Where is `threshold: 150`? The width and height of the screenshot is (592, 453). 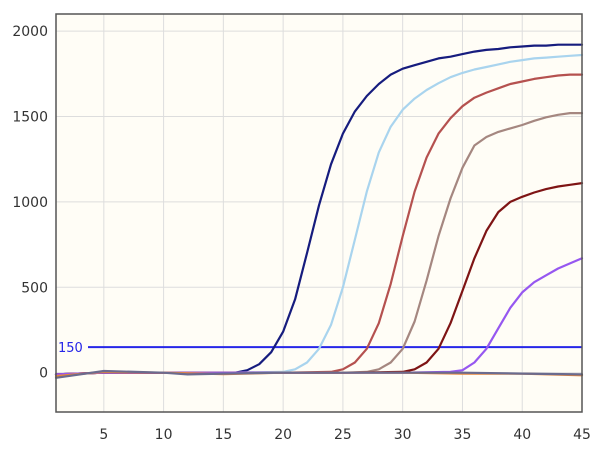 threshold: 150 is located at coordinates (320, 348).